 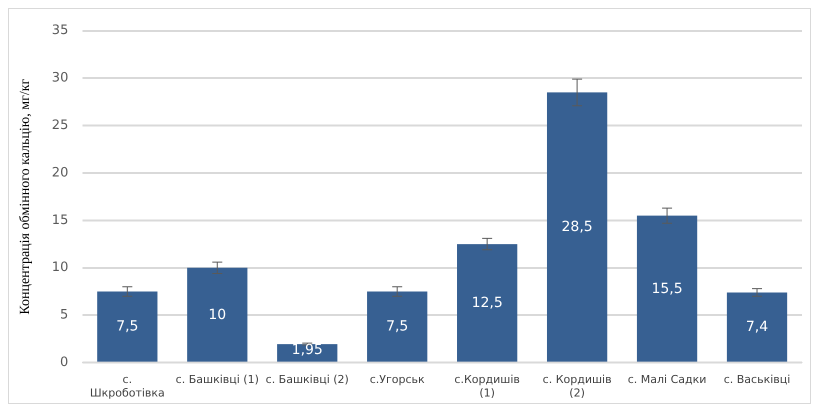 What do you see at coordinates (577, 386) in the screenshot?
I see `x-tick-label: с. Кордишів (2)` at bounding box center [577, 386].